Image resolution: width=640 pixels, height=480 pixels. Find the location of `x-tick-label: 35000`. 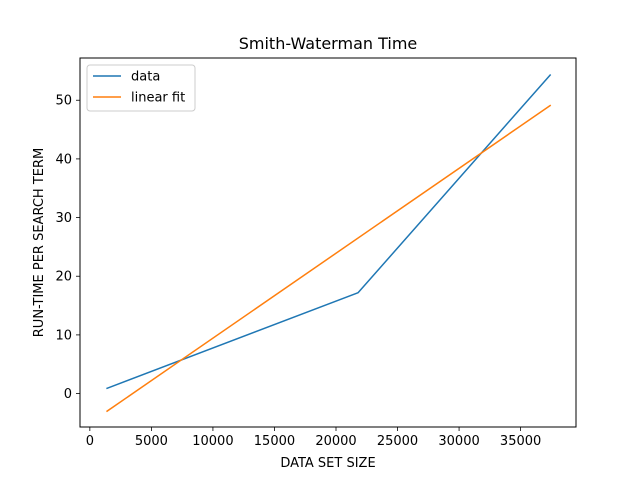

x-tick-label: 35000 is located at coordinates (520, 441).